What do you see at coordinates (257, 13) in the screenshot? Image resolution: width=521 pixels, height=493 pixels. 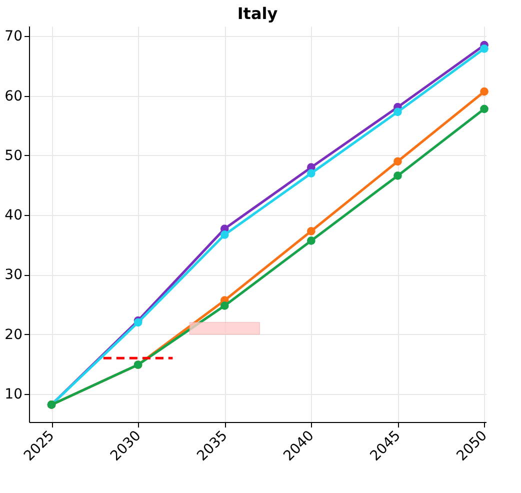 I see `chart-title: Italy` at bounding box center [257, 13].